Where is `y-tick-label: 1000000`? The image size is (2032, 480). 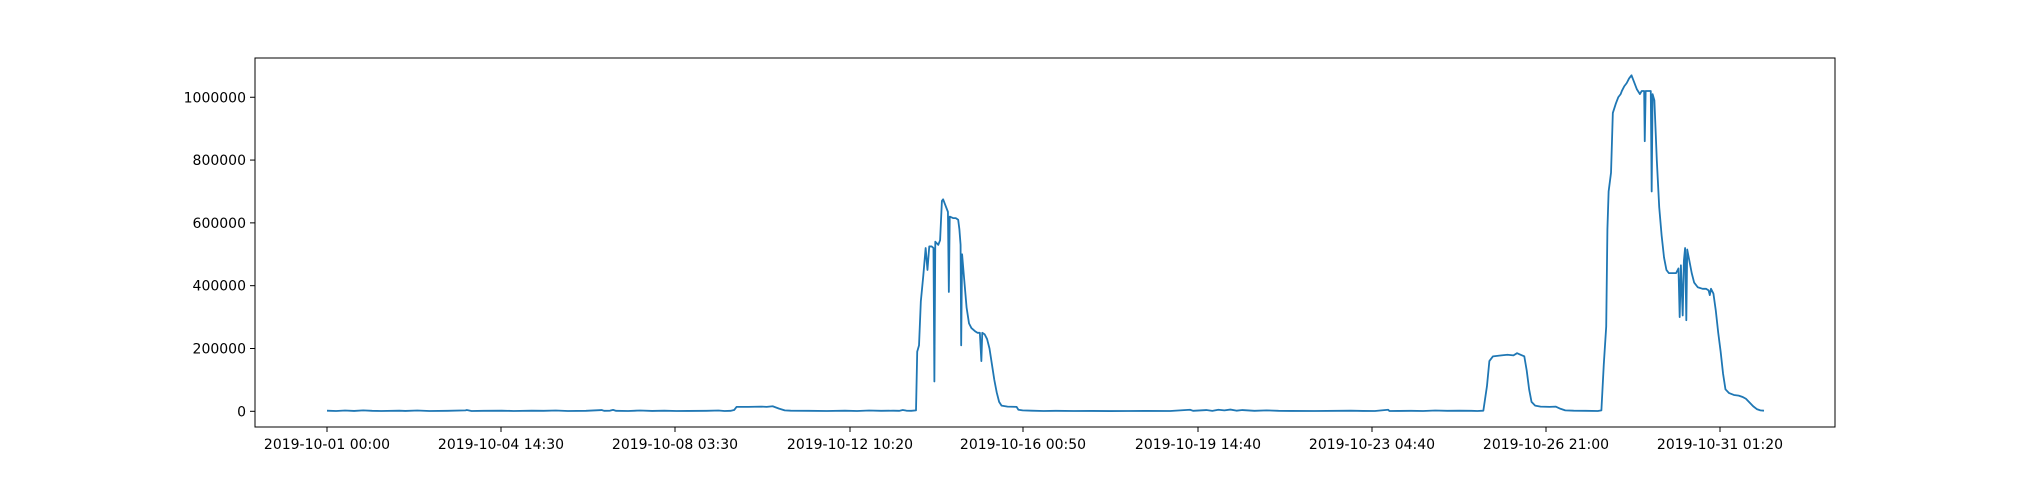
y-tick-label: 1000000 is located at coordinates (215, 98).